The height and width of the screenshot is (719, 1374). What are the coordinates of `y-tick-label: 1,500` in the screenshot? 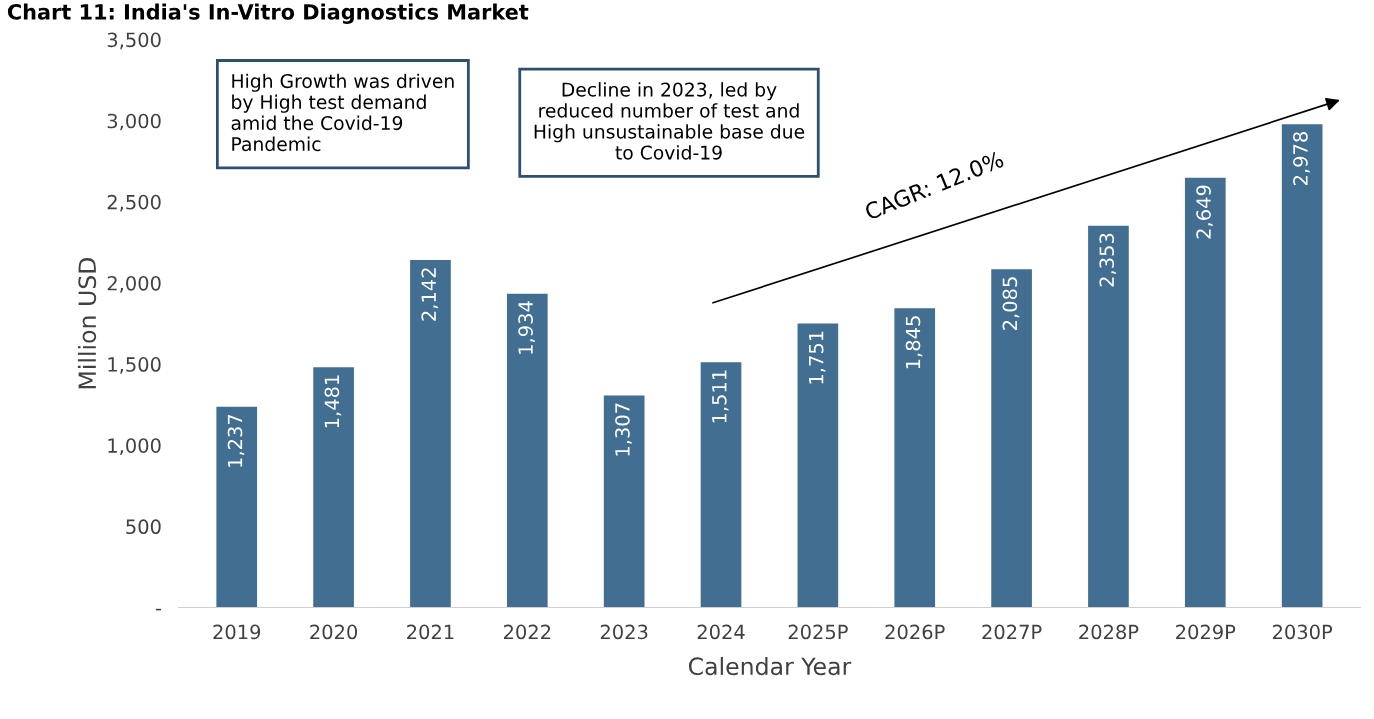 It's located at (134, 365).